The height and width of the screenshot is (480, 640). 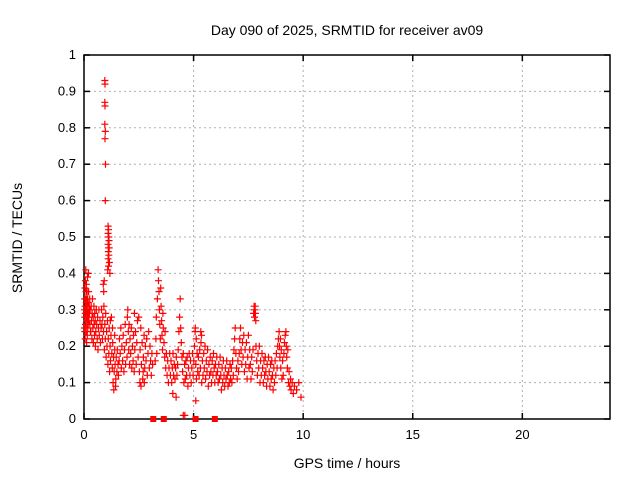 I want to click on x-tick-label: 0, so click(x=83, y=434).